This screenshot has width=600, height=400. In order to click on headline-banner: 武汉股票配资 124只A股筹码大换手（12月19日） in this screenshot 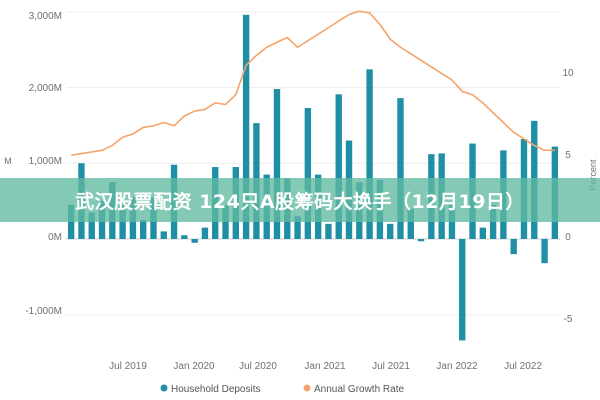, I will do `click(300, 200)`.